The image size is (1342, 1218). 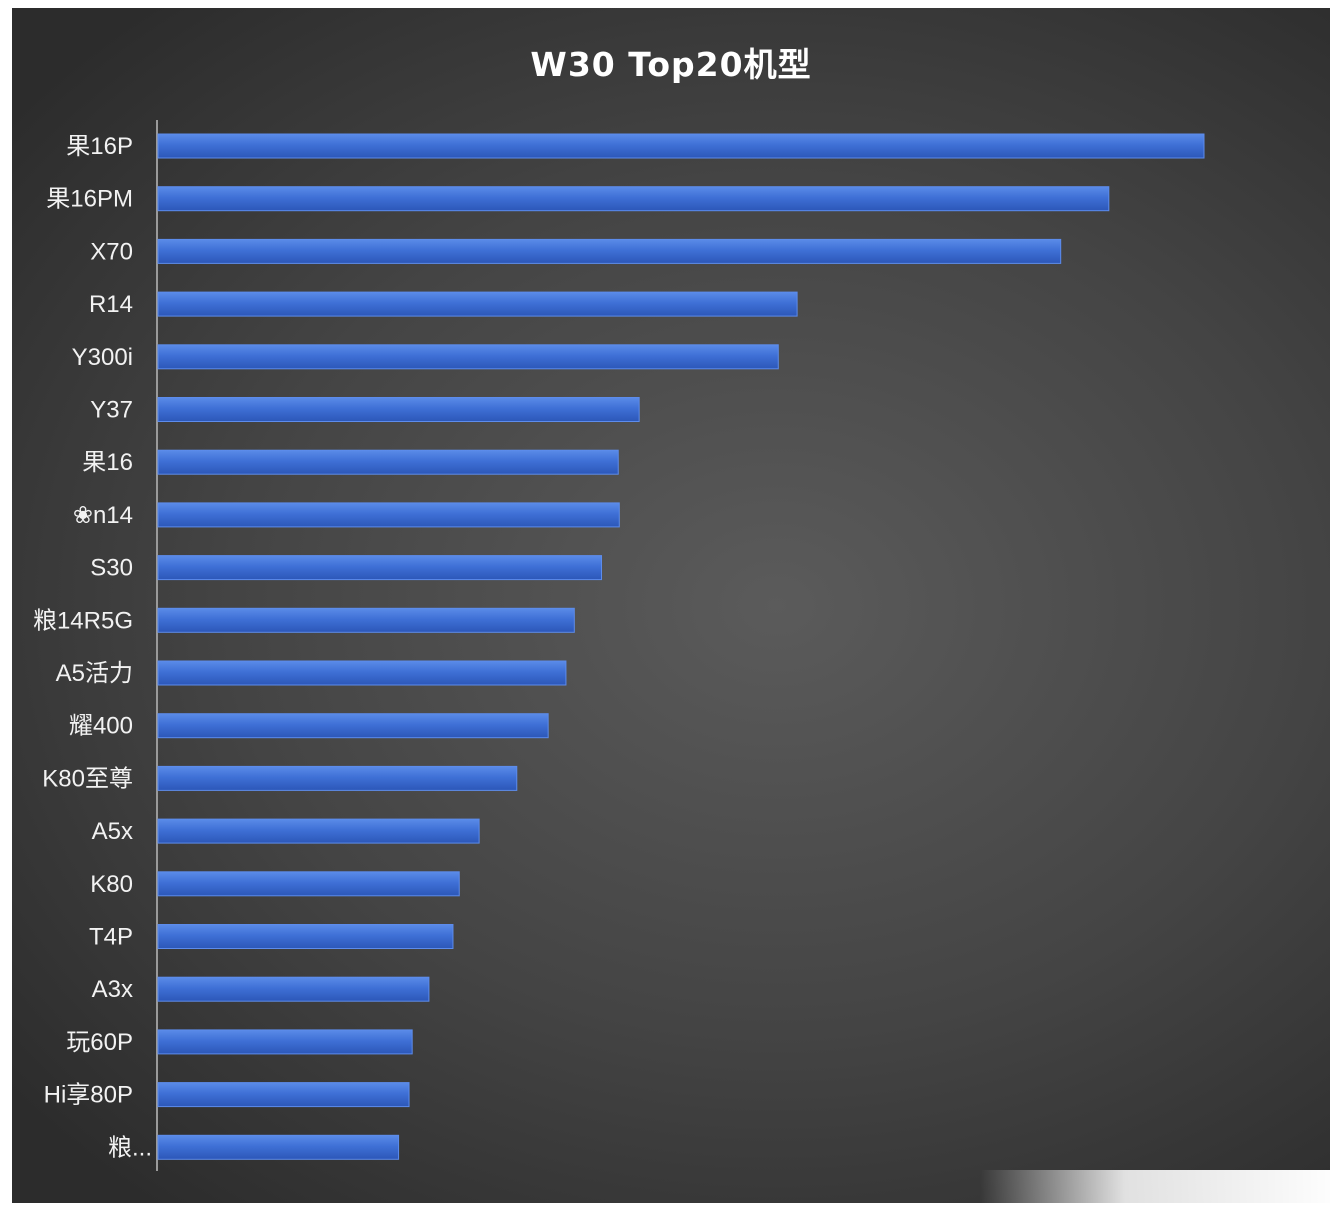 What do you see at coordinates (88, 1095) in the screenshot?
I see `category-label: Hi享80P` at bounding box center [88, 1095].